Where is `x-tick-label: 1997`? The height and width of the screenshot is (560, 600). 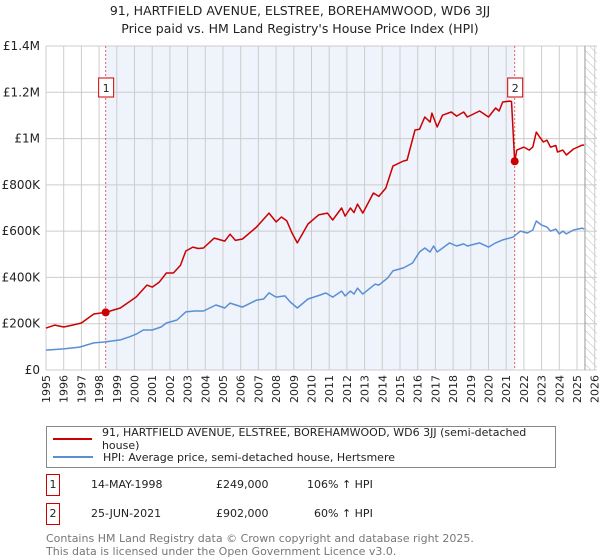
x-tick-label: 1997 is located at coordinates (81, 389).